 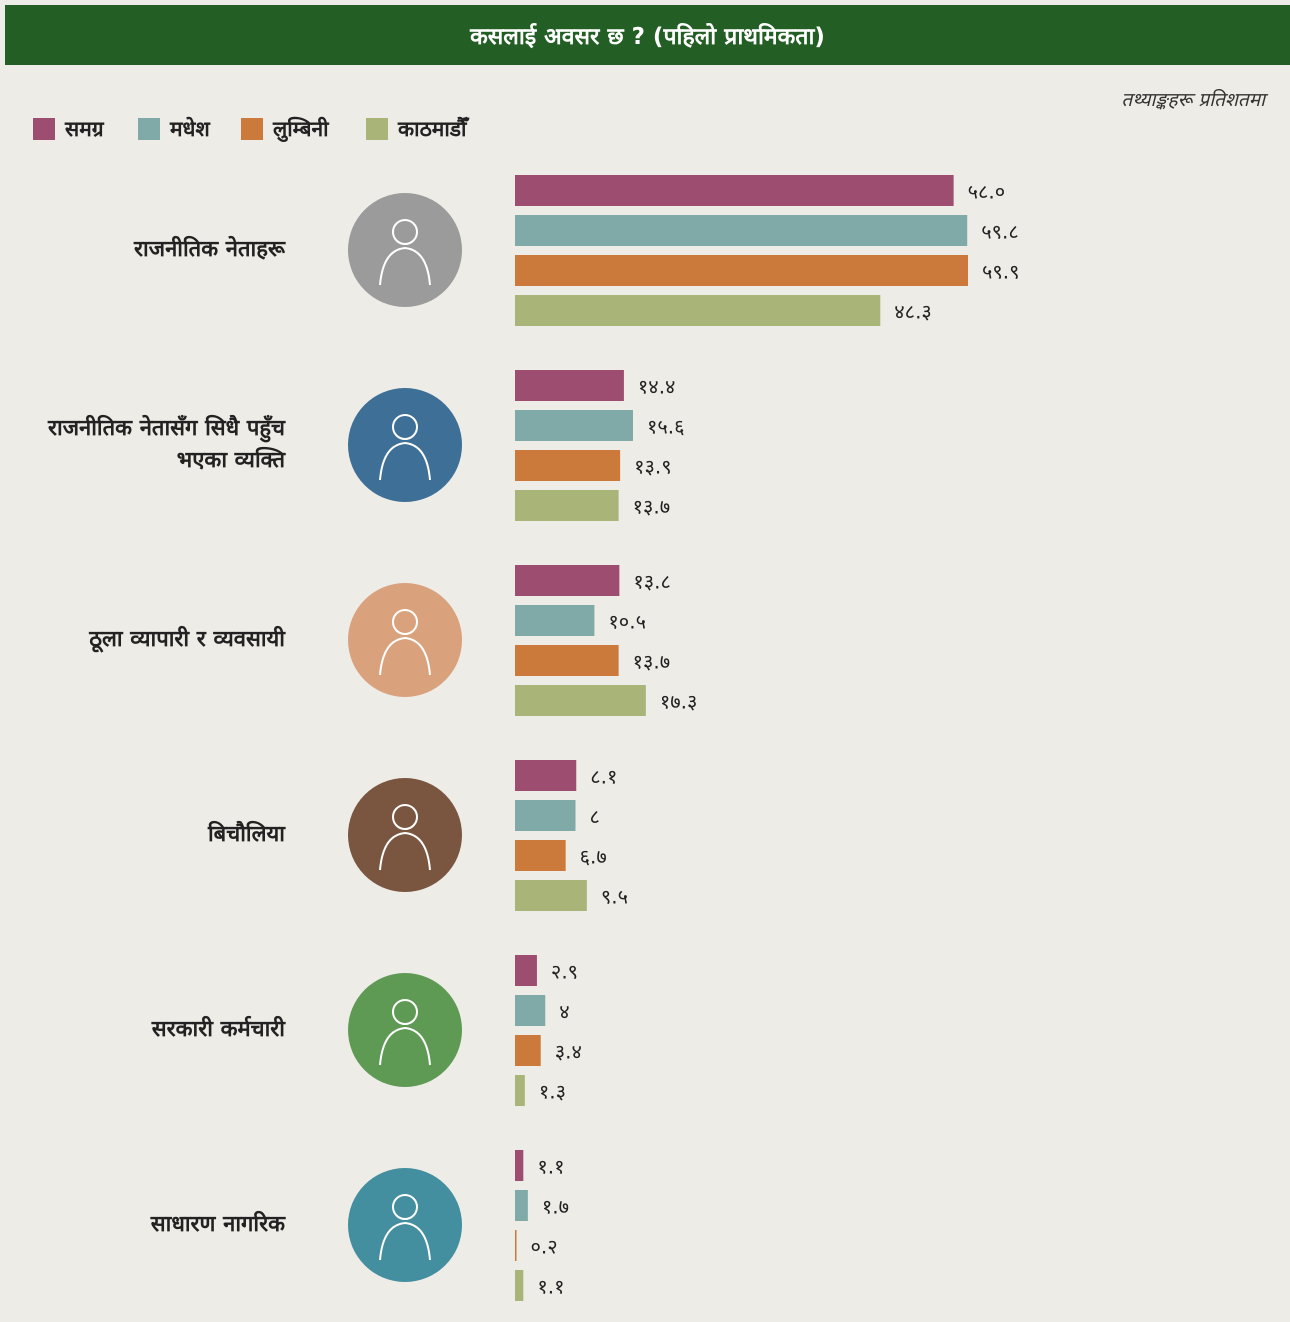 I want to click on legend-label: काठमाडौँ, so click(x=433, y=128).